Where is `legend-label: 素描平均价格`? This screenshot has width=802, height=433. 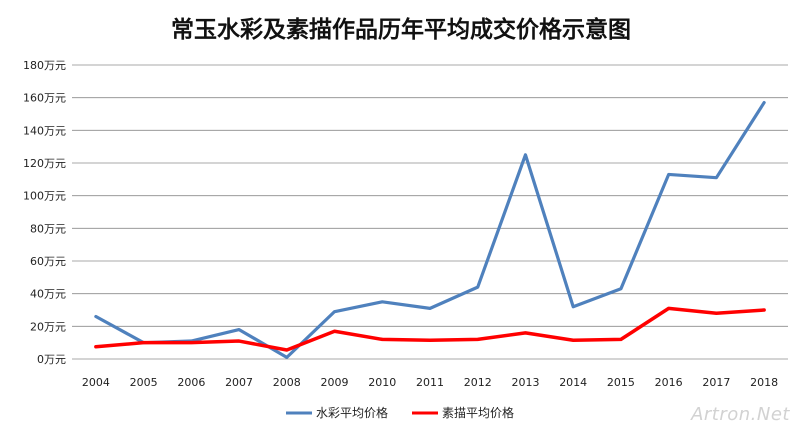 legend-label: 素描平均价格 is located at coordinates (478, 412).